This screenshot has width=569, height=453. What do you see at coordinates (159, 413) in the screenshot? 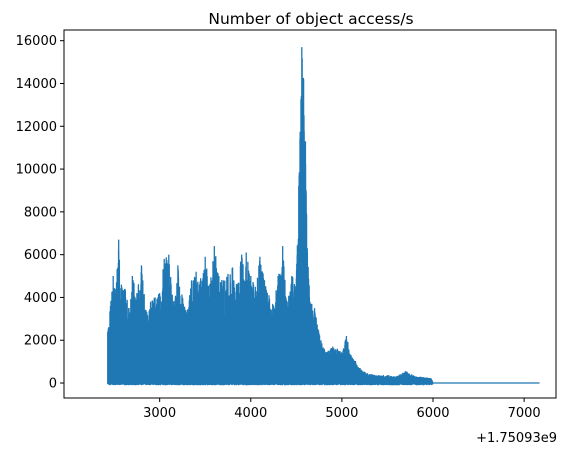
I see `x-tick-label: 3000` at bounding box center [159, 413].